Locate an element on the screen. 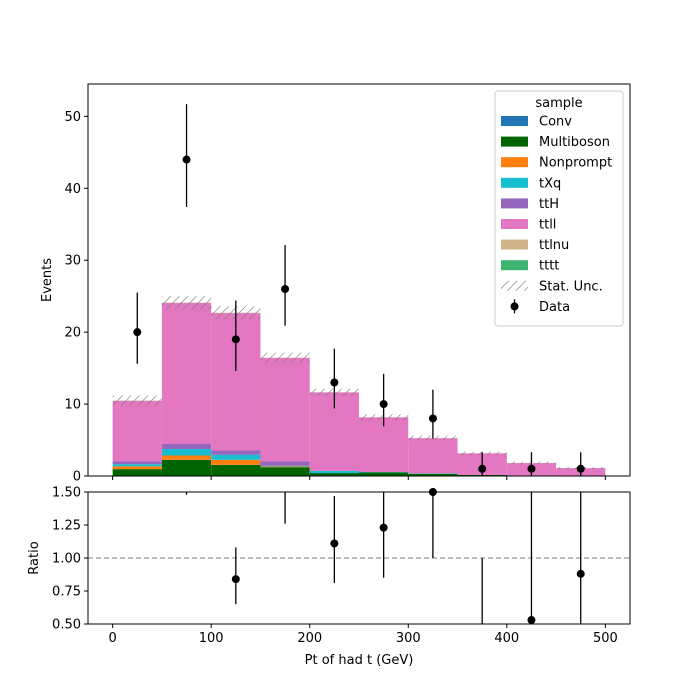  legend-swatch-tttt is located at coordinates (514, 265).